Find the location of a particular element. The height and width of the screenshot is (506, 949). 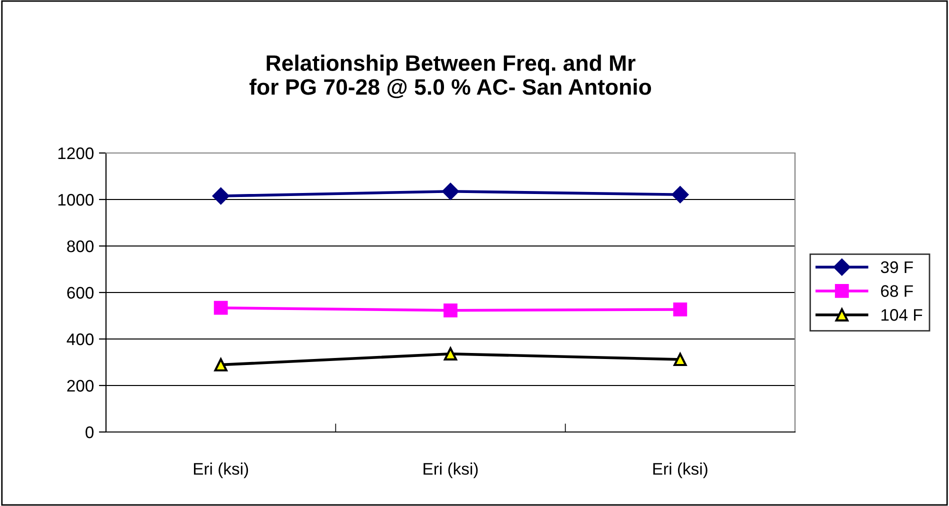

y-tick-label: 0 is located at coordinates (90, 432).